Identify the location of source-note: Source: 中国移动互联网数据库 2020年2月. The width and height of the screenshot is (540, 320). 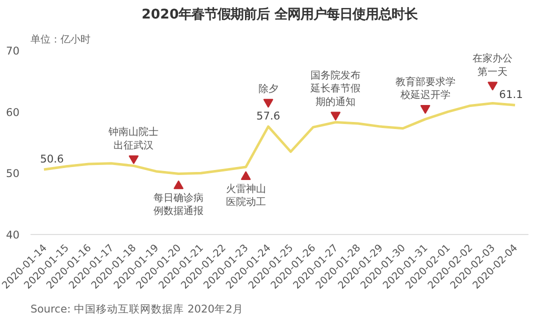
(137, 309).